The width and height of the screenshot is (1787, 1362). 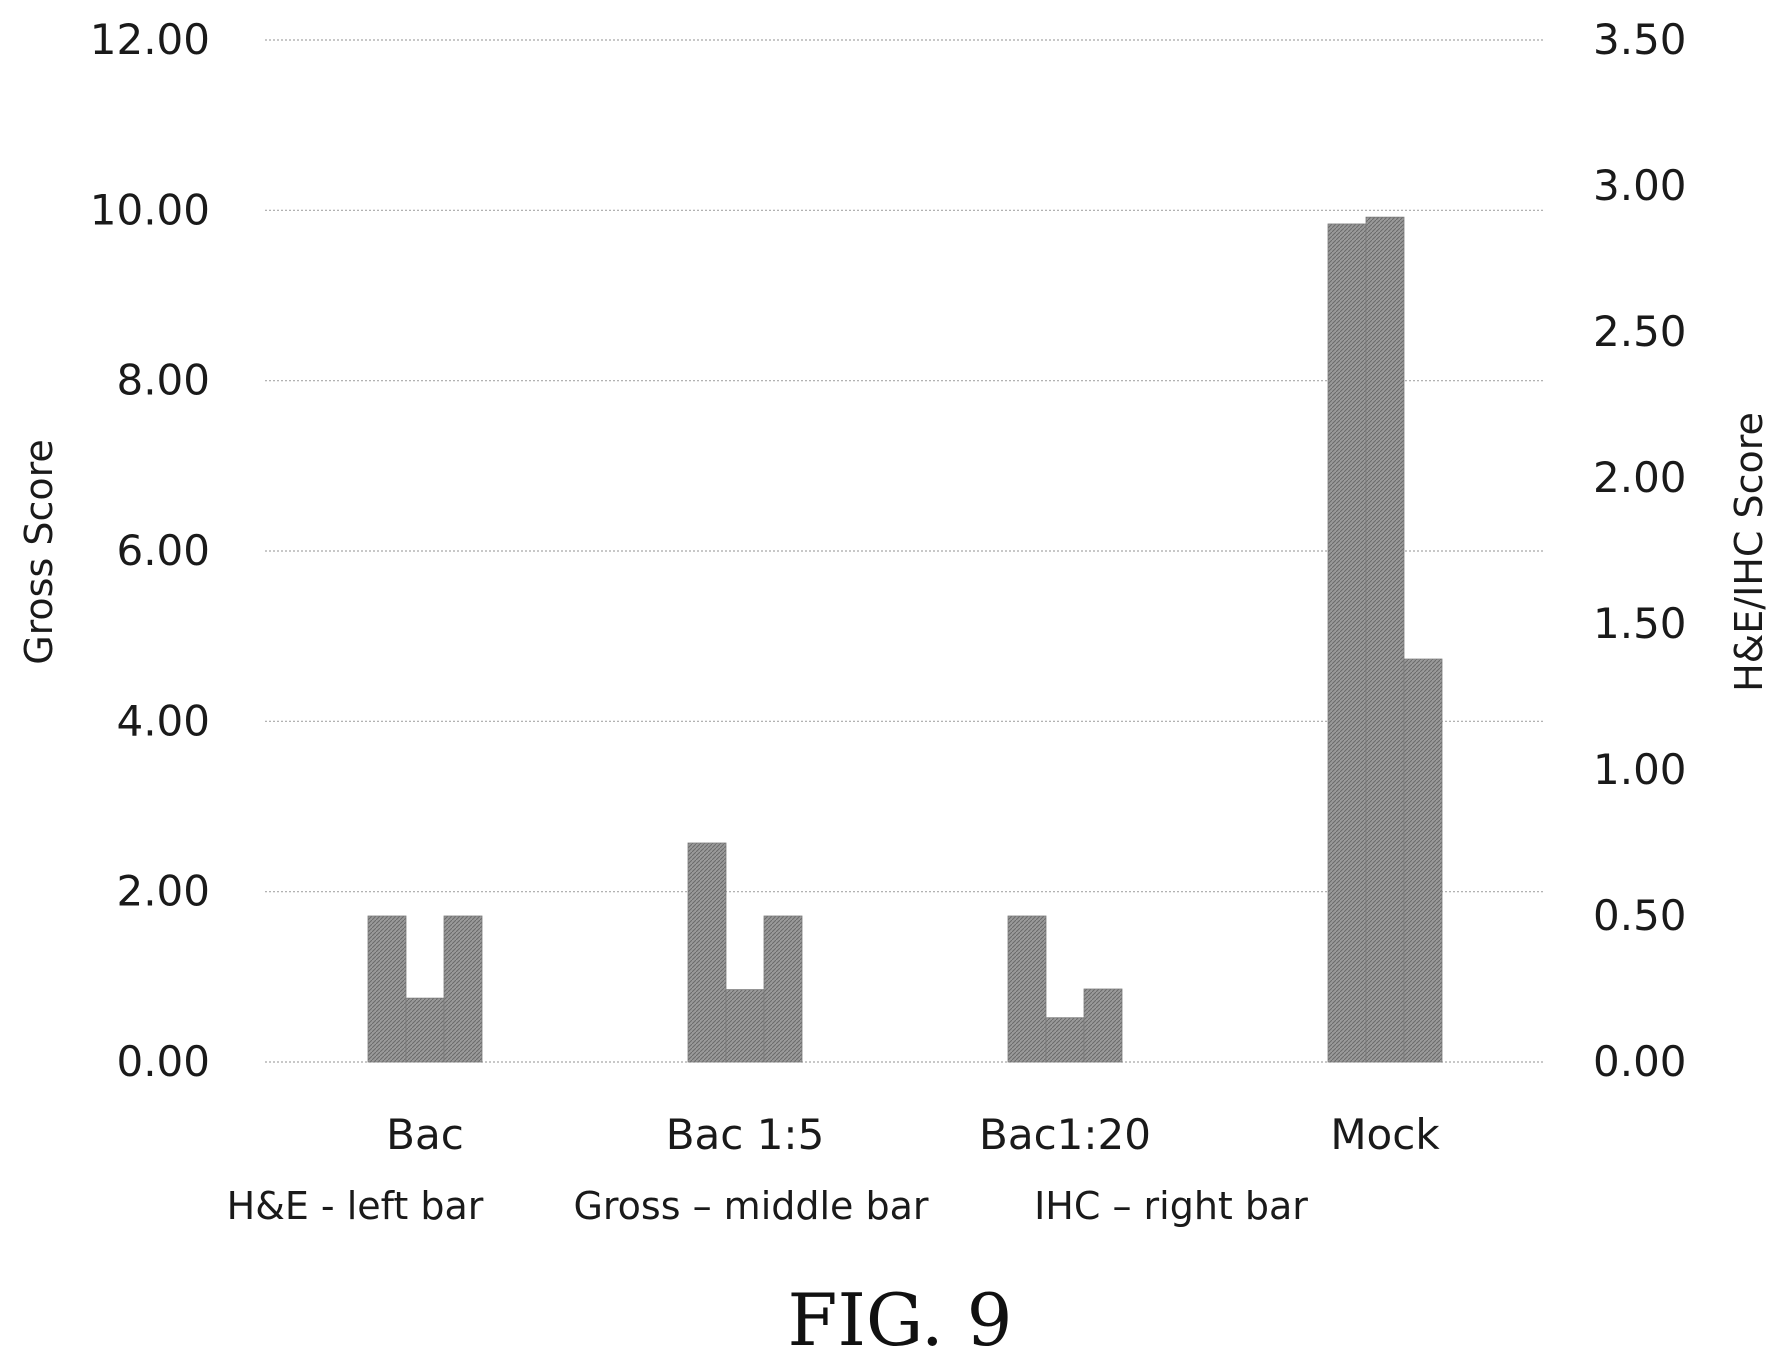 What do you see at coordinates (39, 552) in the screenshot?
I see `left-axis-title: Gross Score` at bounding box center [39, 552].